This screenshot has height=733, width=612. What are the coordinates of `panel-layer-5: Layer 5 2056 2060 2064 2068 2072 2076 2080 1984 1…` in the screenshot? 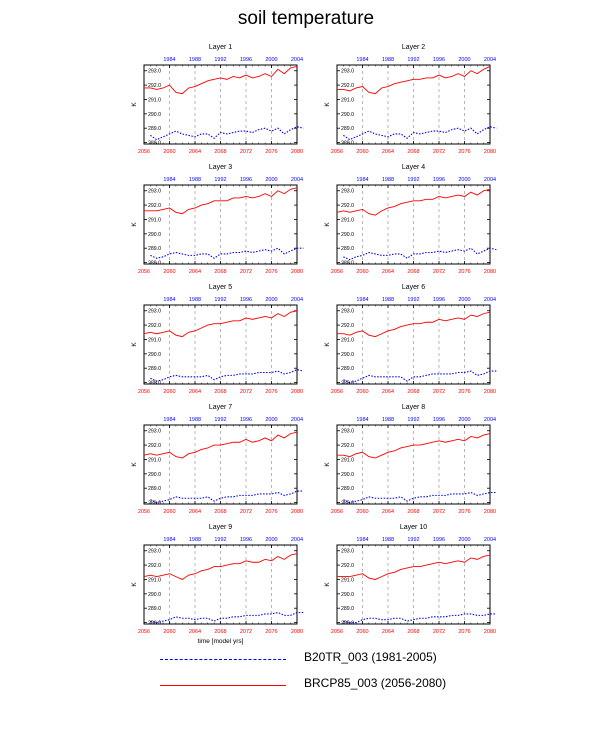 It's located at (217, 339).